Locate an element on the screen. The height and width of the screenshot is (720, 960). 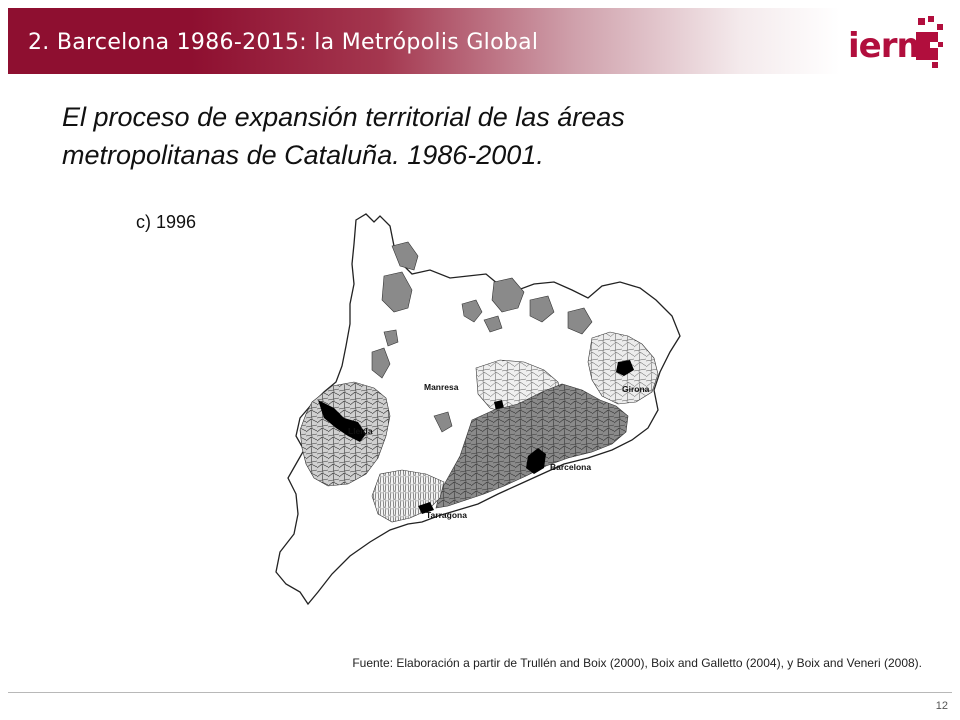
page-number: 12 is located at coordinates (941, 706).